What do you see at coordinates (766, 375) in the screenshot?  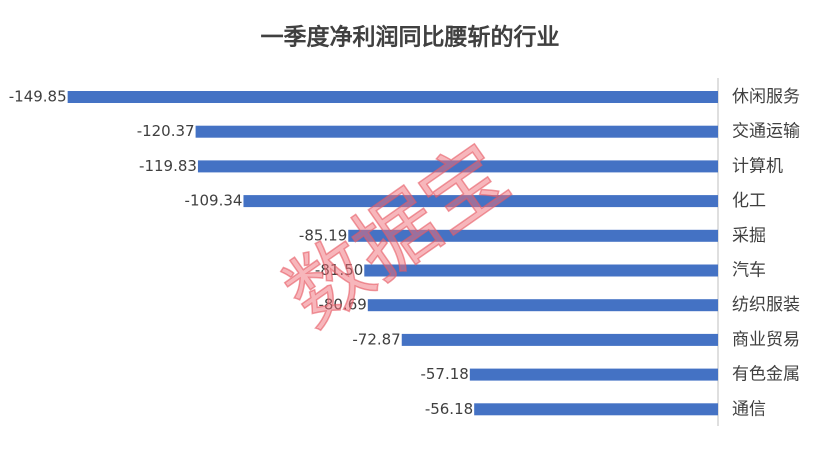 I see `category-label: 有色金属` at bounding box center [766, 375].